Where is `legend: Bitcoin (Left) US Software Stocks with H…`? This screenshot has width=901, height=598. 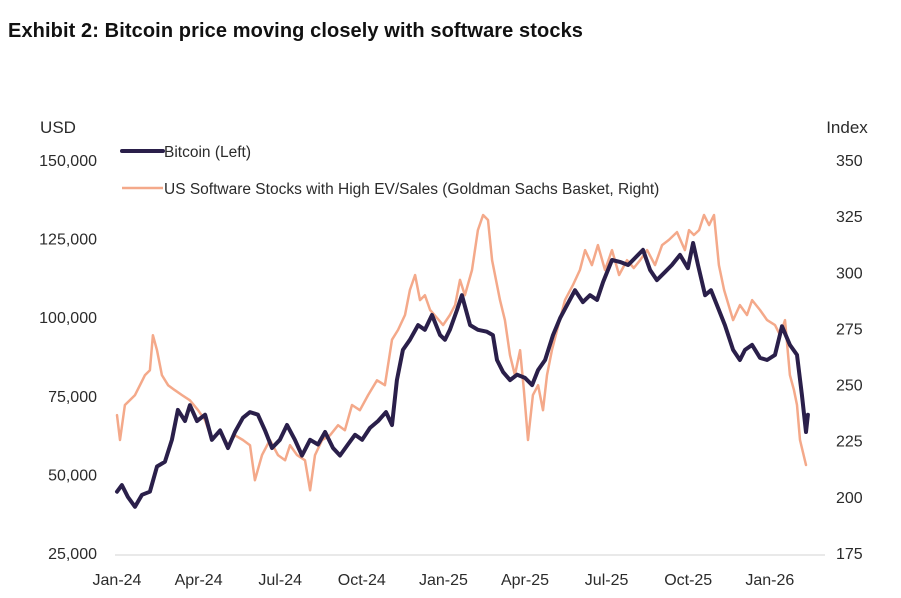
legend: Bitcoin (Left) US Software Stocks with H… is located at coordinates (389, 171).